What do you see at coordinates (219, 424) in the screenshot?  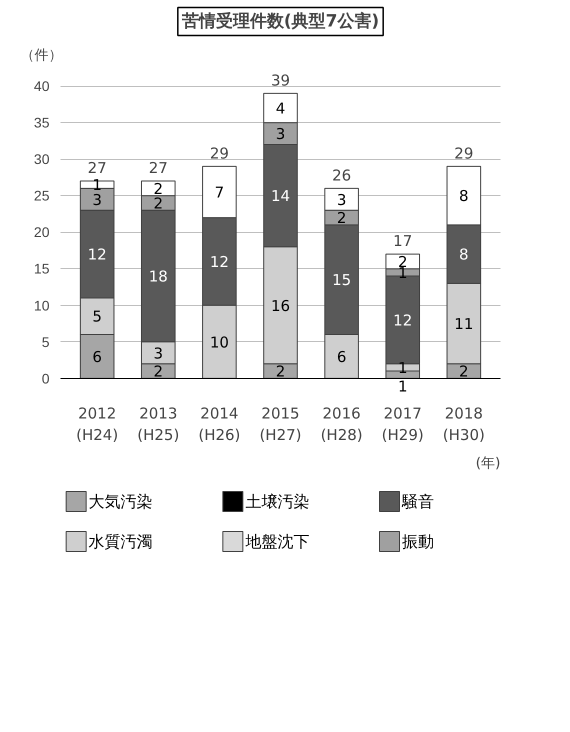 I see `x-tick-label: 2014 (H26)` at bounding box center [219, 424].